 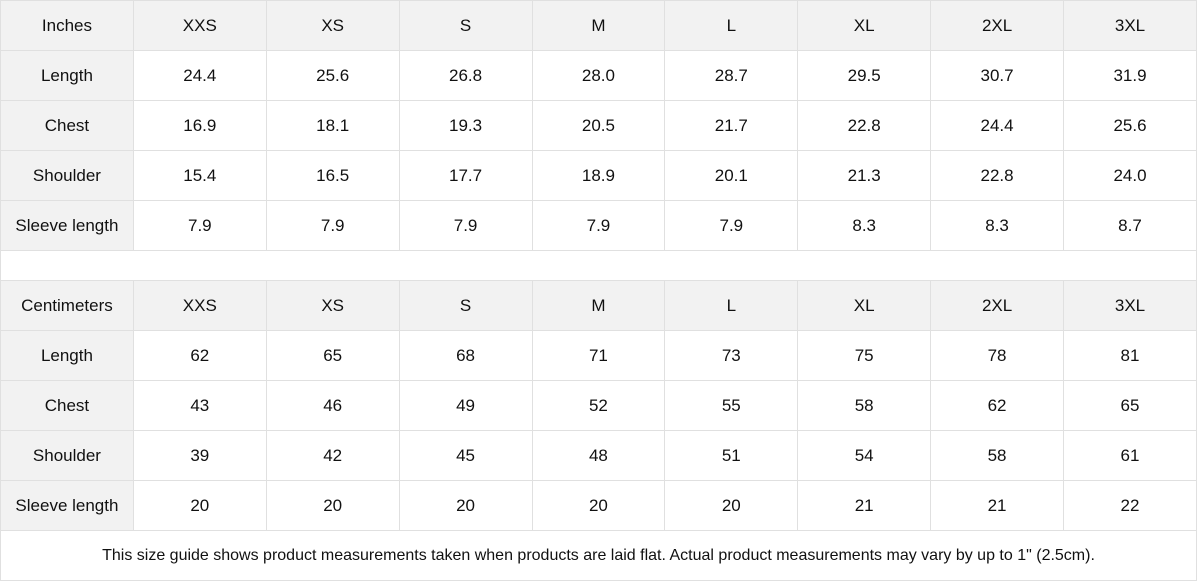 What do you see at coordinates (731, 75) in the screenshot?
I see `measurement-value: 28.7` at bounding box center [731, 75].